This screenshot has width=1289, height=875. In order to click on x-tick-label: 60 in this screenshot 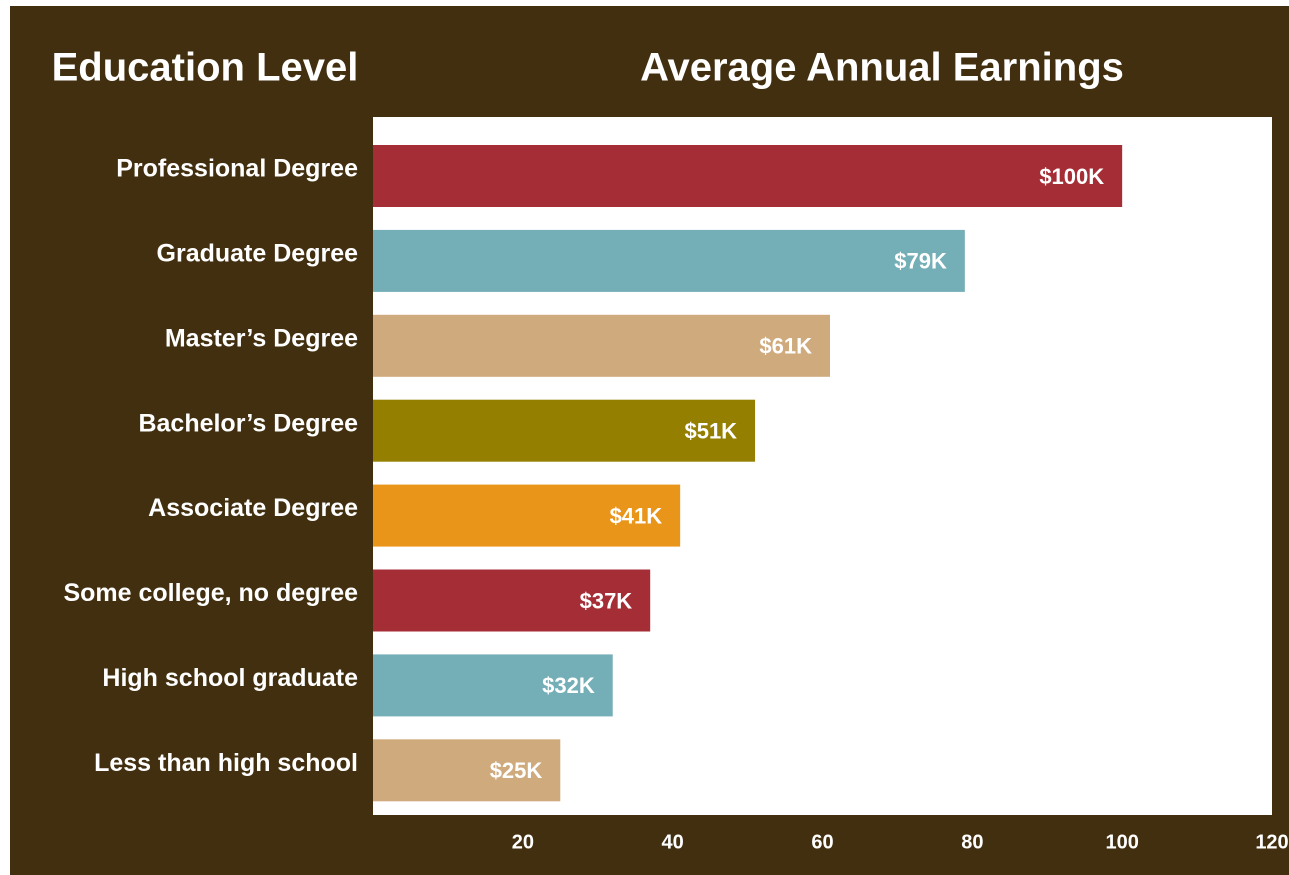, I will do `click(822, 842)`.